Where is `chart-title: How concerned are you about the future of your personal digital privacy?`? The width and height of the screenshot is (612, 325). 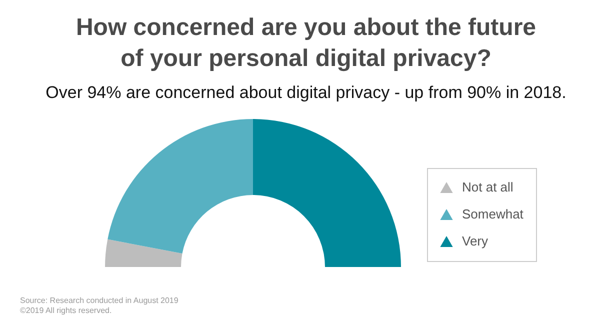 chart-title: How concerned are you about the future of your personal digital privacy? is located at coordinates (306, 43).